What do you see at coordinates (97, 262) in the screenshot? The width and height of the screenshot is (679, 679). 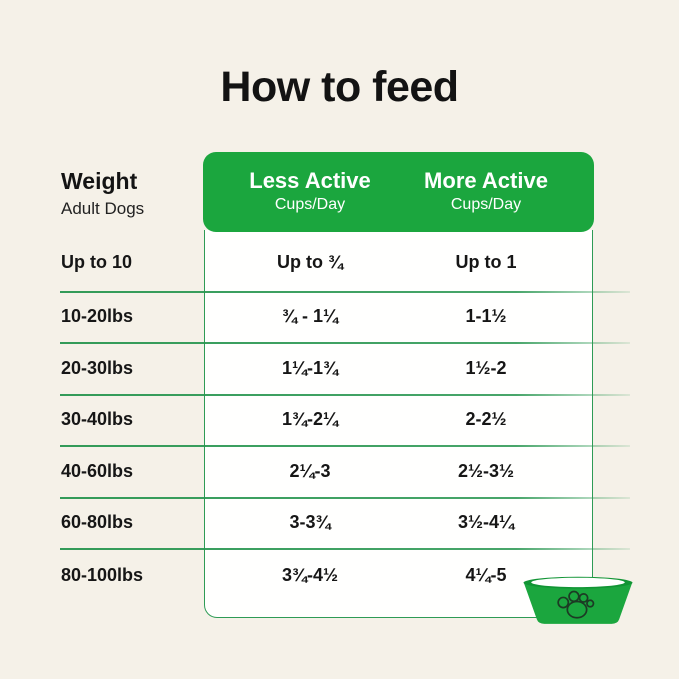 I see `weight-range: Up to 10` at bounding box center [97, 262].